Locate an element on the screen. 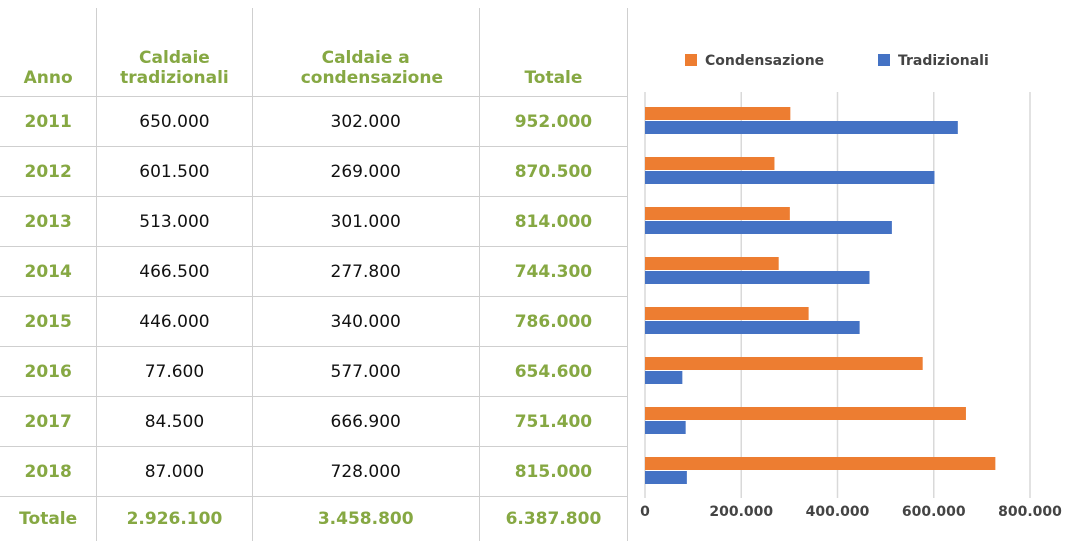 The image size is (1066, 541). x-tick-label: 800.000 is located at coordinates (1030, 512).